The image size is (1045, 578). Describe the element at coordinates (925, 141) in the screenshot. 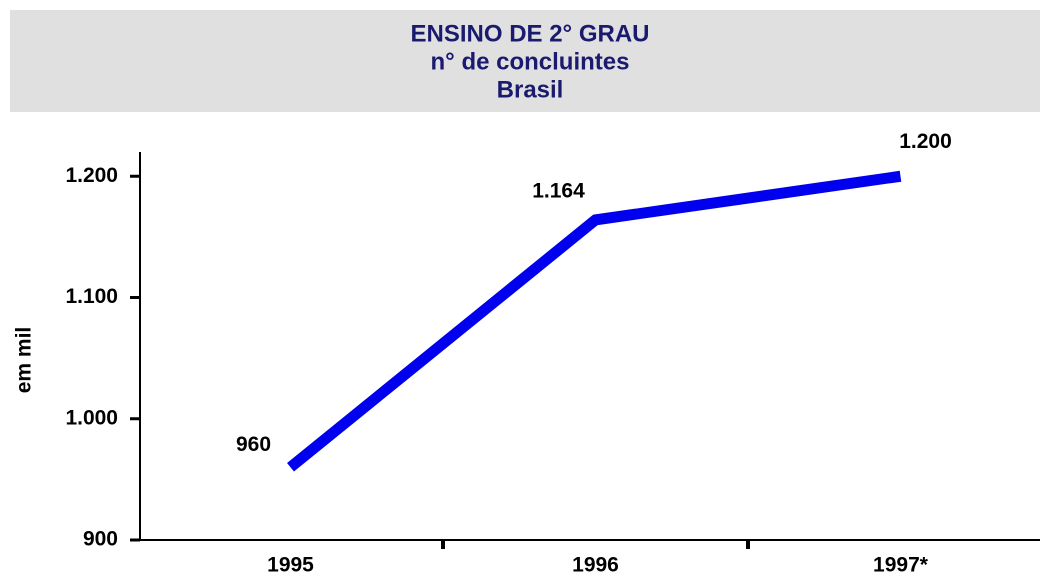

I see `data-label: 1.200` at that location.